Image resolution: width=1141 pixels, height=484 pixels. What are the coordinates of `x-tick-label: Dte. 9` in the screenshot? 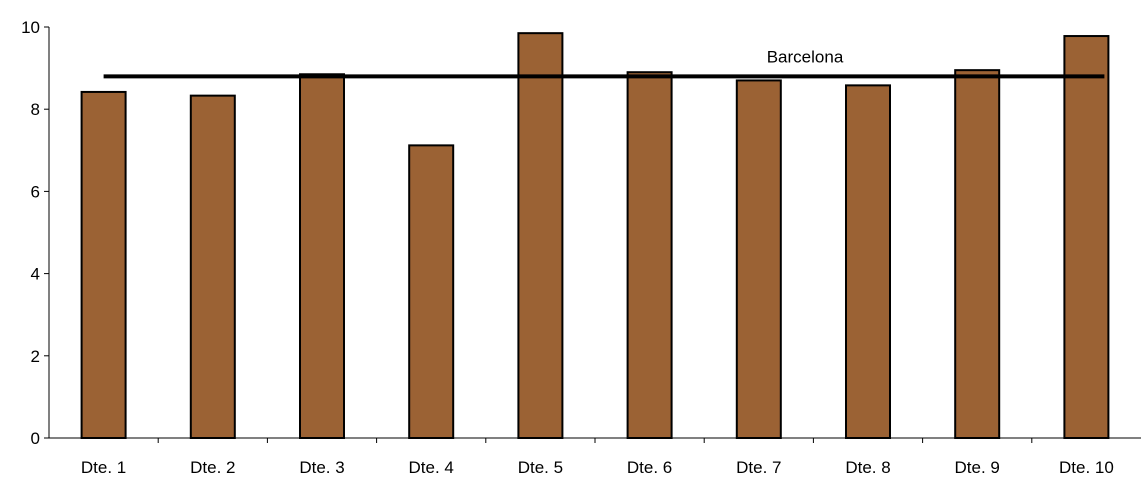 It's located at (977, 467).